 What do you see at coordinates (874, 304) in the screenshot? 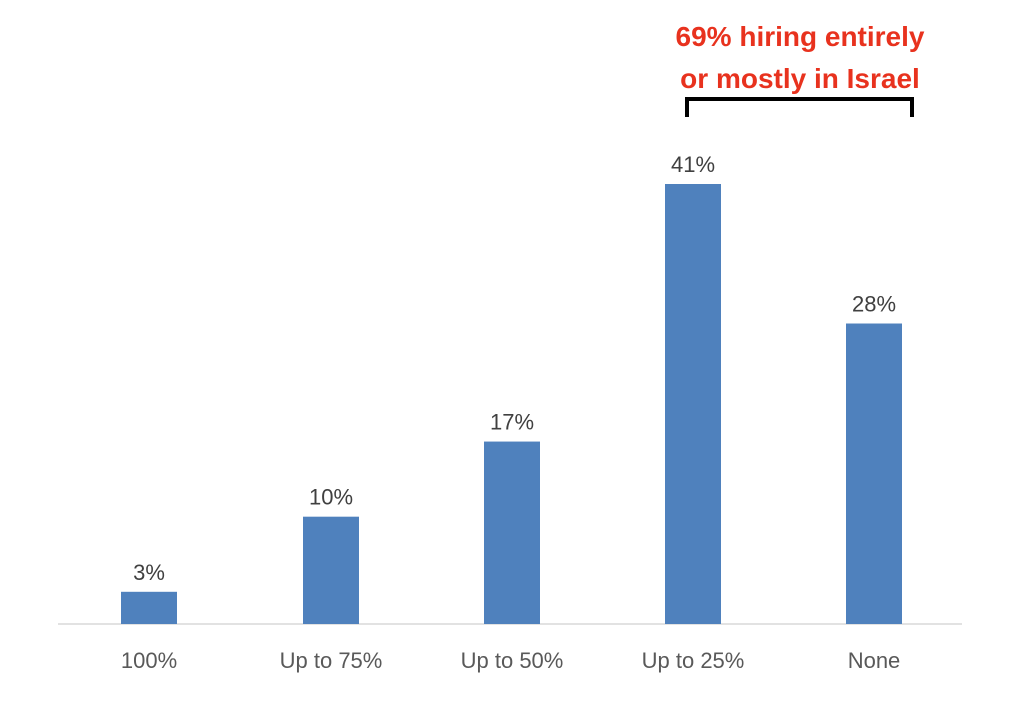
I see `value-label-4: 28%` at bounding box center [874, 304].